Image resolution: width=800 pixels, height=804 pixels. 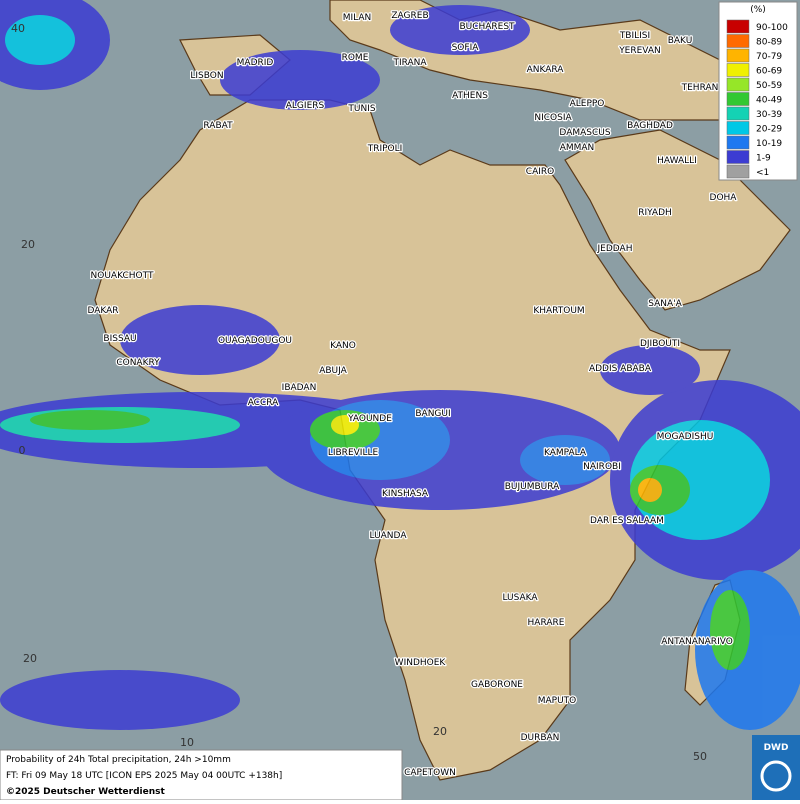 I want to click on legend-label: 10-19, so click(x=769, y=144).